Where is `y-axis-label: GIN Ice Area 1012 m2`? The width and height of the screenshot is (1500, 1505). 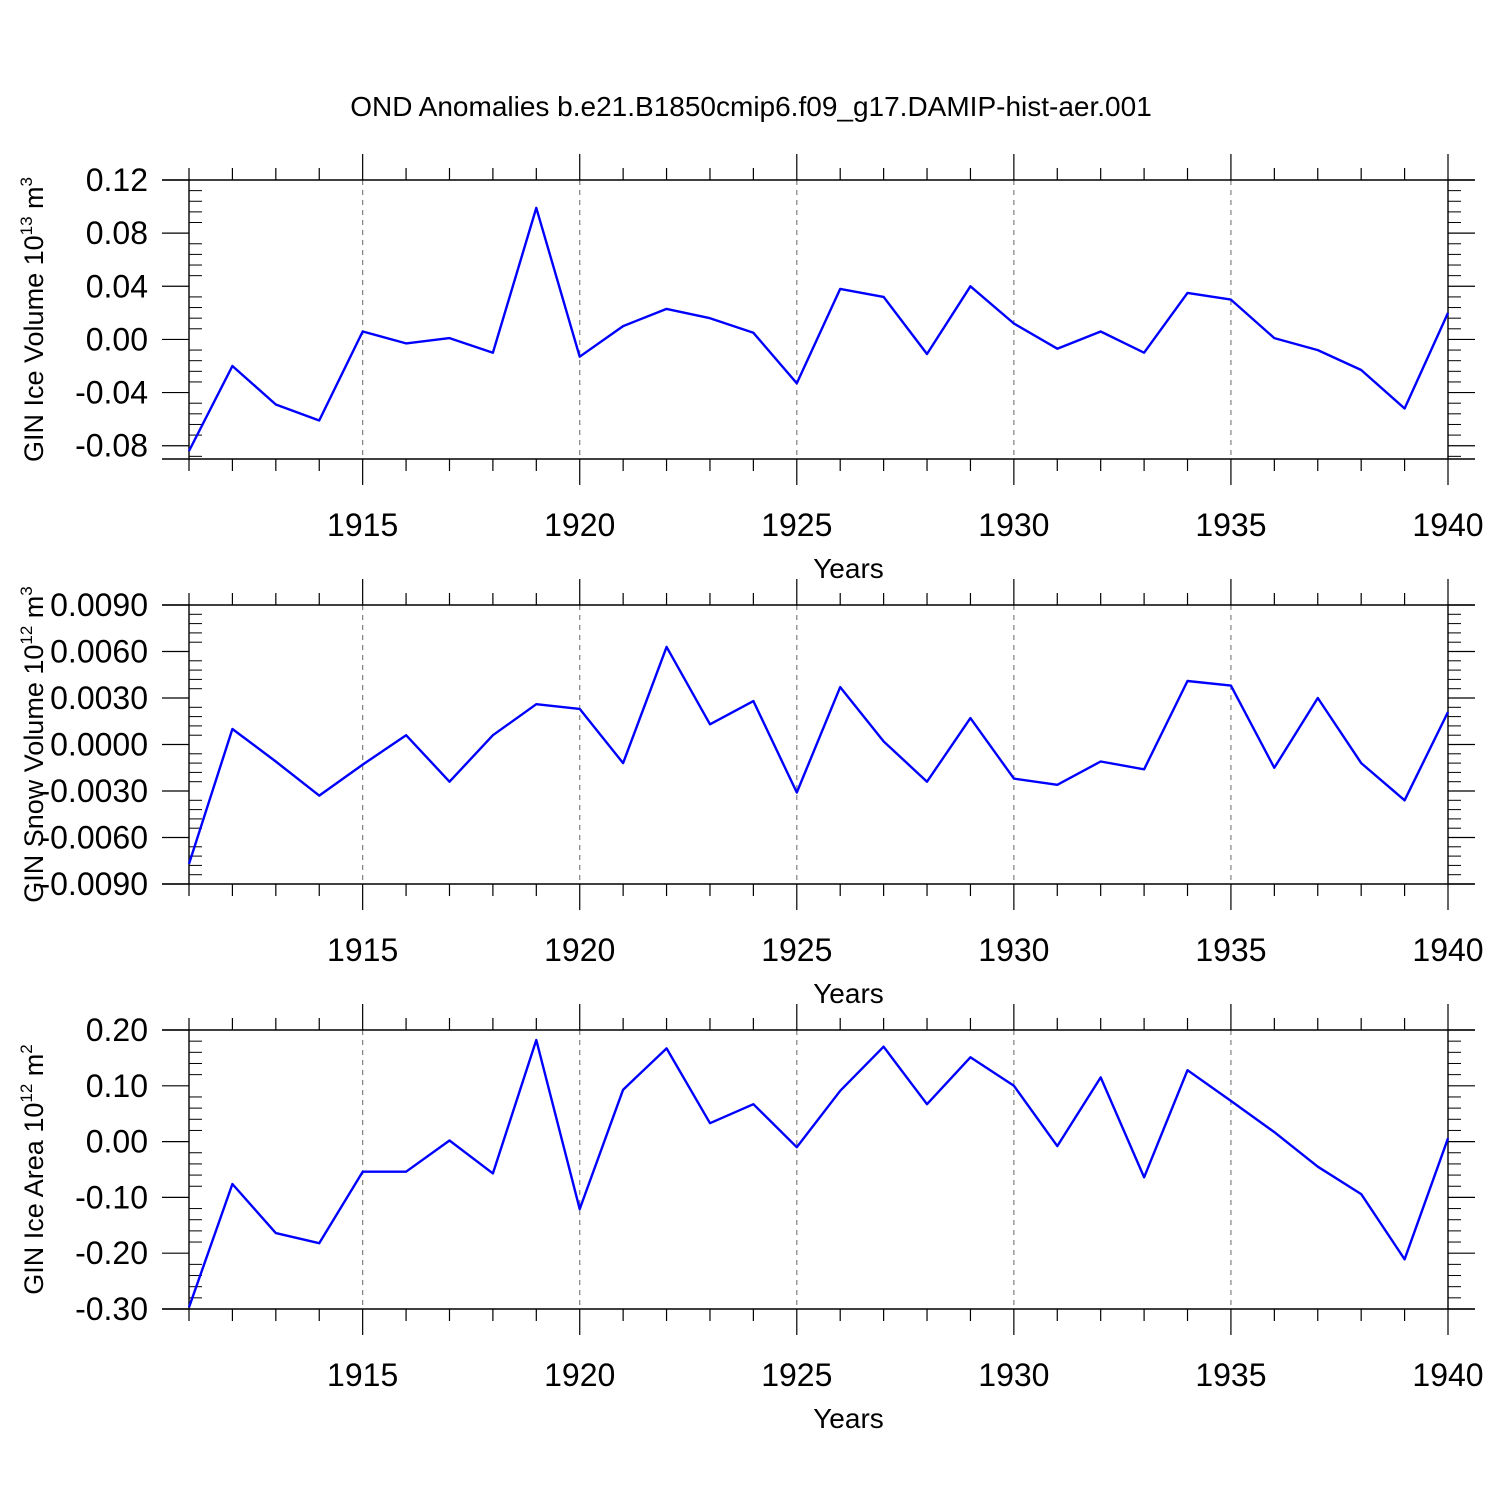
y-axis-label: GIN Ice Area 1012 m2 is located at coordinates (33, 1169).